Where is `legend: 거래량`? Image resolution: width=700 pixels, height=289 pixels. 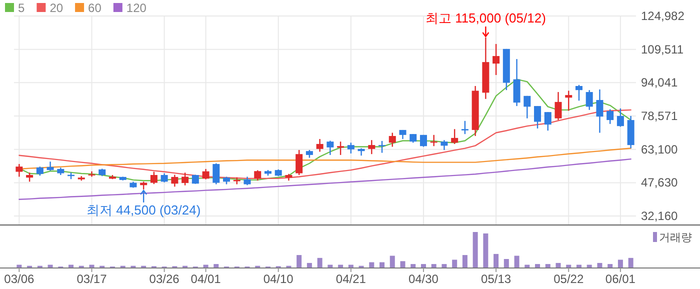 legend: 거래량 is located at coordinates (672, 238).